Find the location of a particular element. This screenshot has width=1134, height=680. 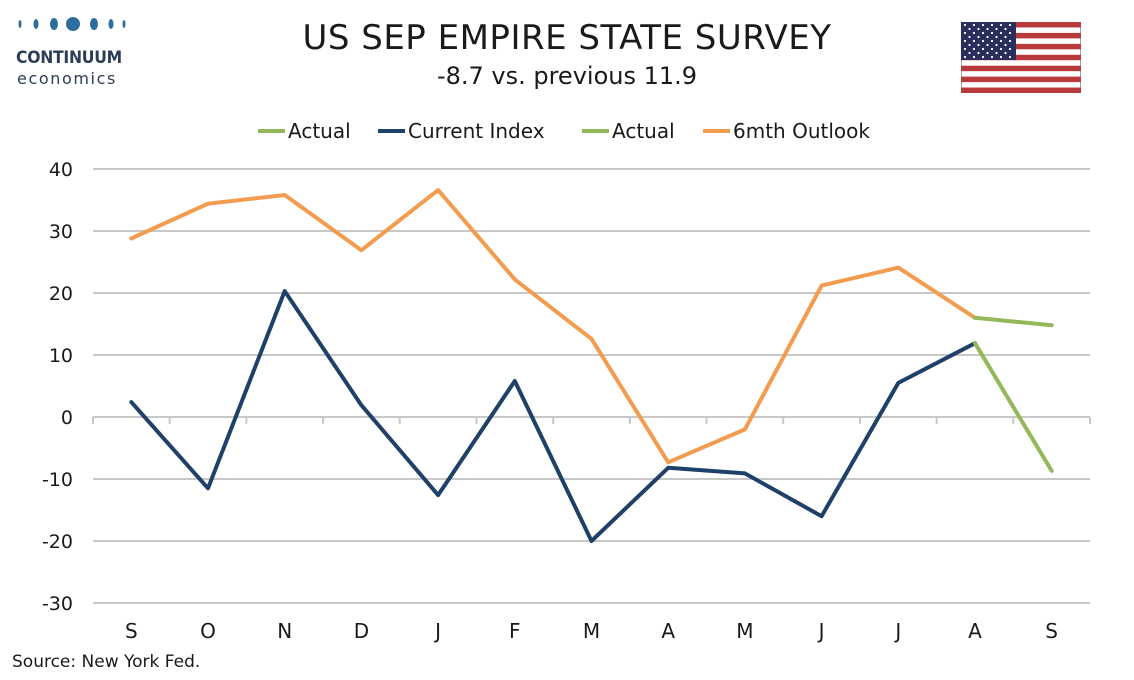

y-tick-label: -30 is located at coordinates (57, 604).